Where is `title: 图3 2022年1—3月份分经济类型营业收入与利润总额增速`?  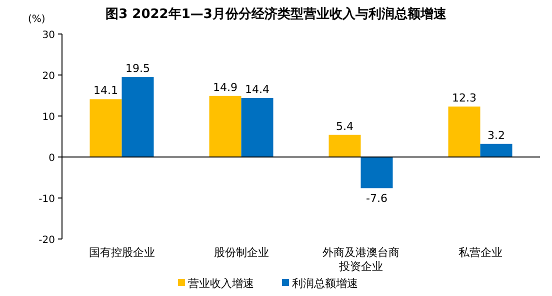
title: 图3 2022年1—3月份分经济类型营业收入与利润总额增速 is located at coordinates (276, 14).